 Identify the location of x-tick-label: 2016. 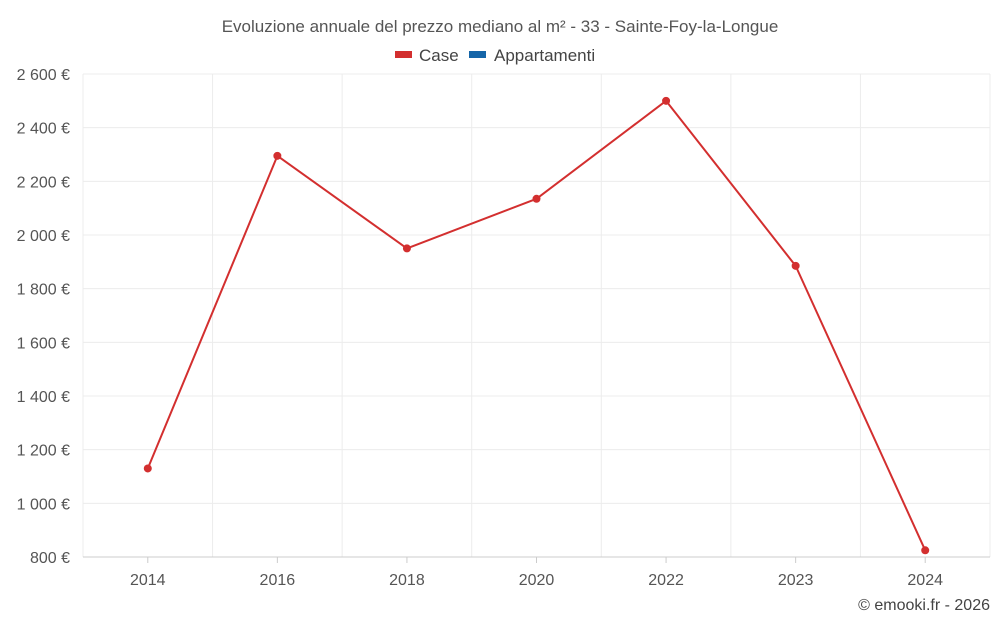
(278, 580).